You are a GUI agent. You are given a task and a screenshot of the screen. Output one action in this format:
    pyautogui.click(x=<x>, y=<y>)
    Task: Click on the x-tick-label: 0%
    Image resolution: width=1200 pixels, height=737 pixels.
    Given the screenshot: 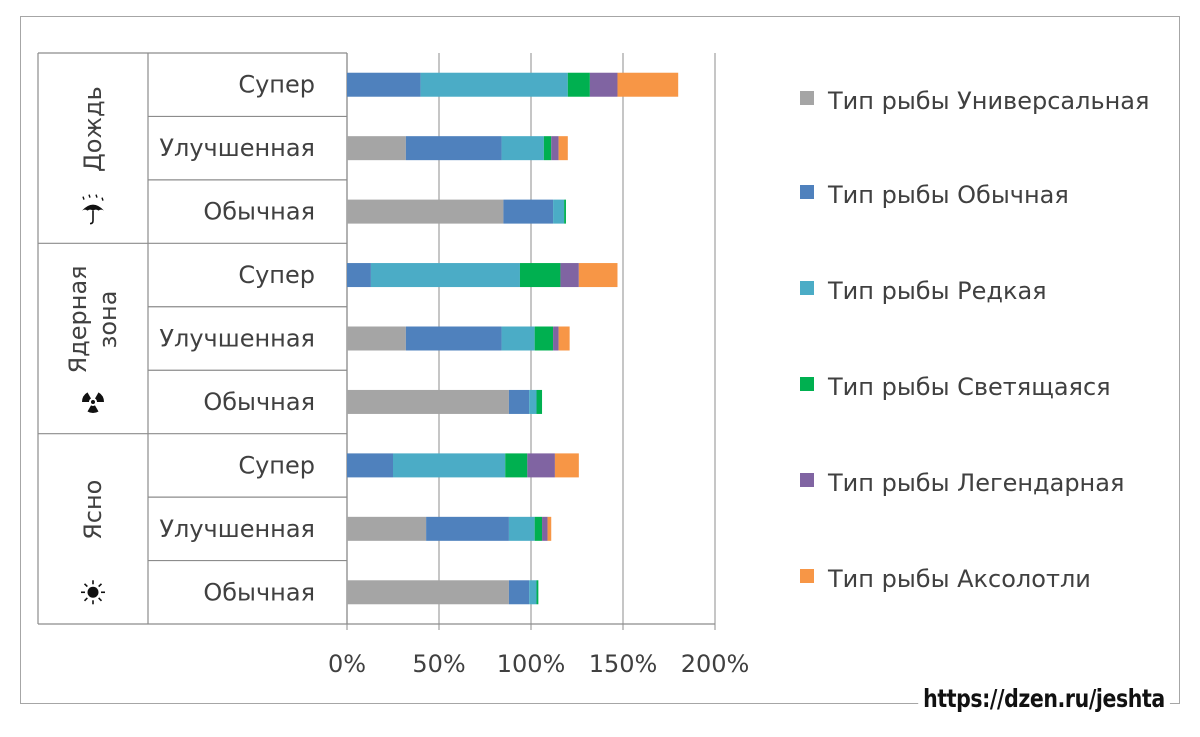 What is the action you would take?
    pyautogui.click(x=347, y=664)
    